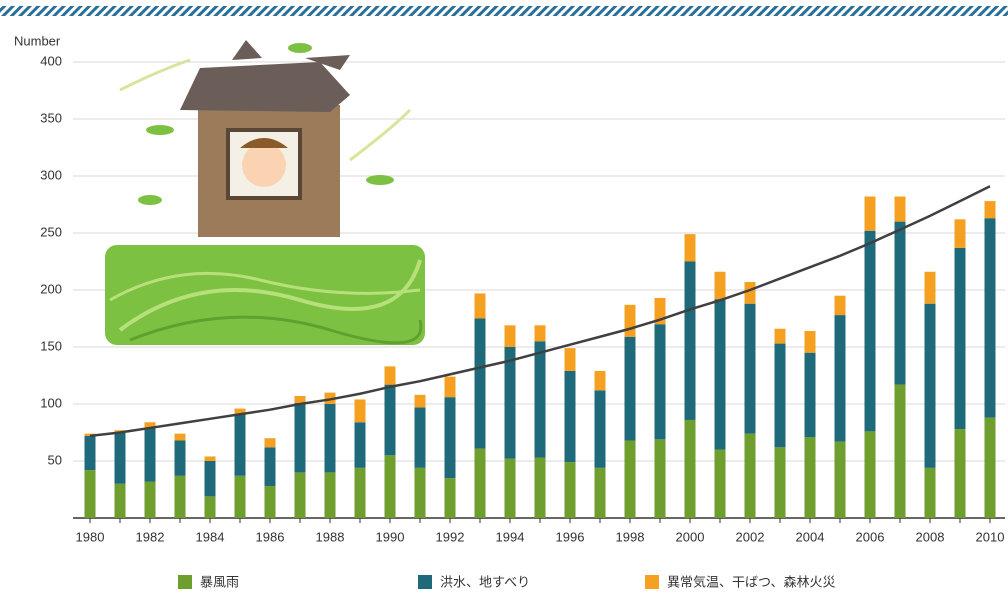 The image size is (1008, 603). Describe the element at coordinates (51, 231) in the screenshot. I see `y-tick-label: 250` at that location.